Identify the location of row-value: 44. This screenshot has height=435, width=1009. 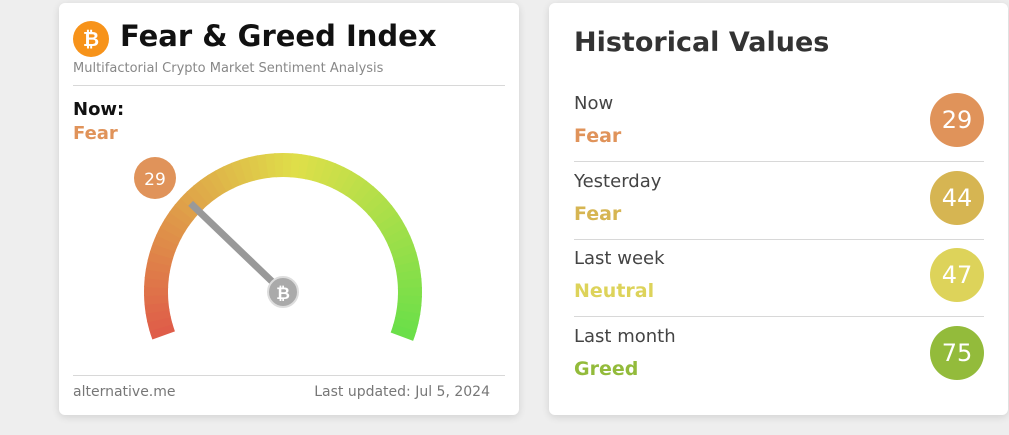
(957, 197).